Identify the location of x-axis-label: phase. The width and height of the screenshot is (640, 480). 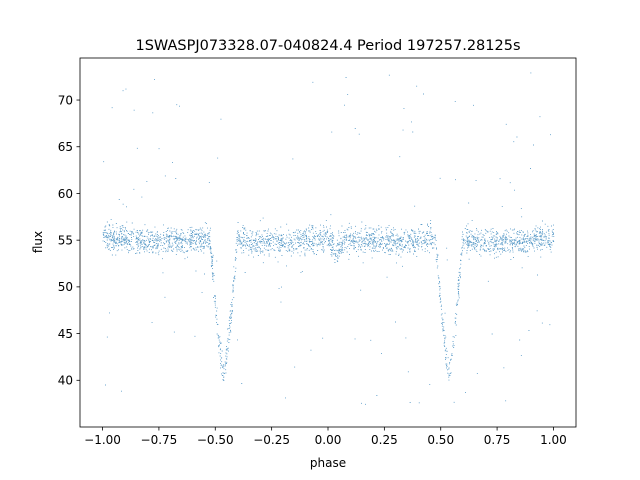
(328, 463).